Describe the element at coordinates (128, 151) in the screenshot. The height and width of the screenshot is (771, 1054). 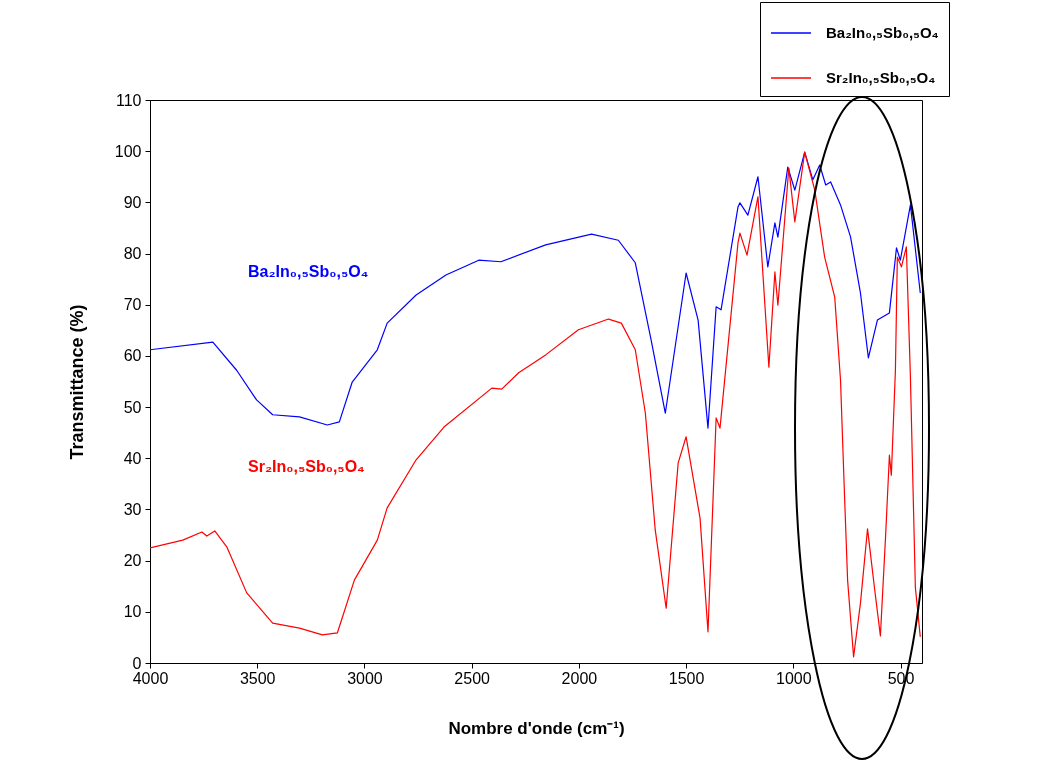
I see `y-tick-label: 100` at that location.